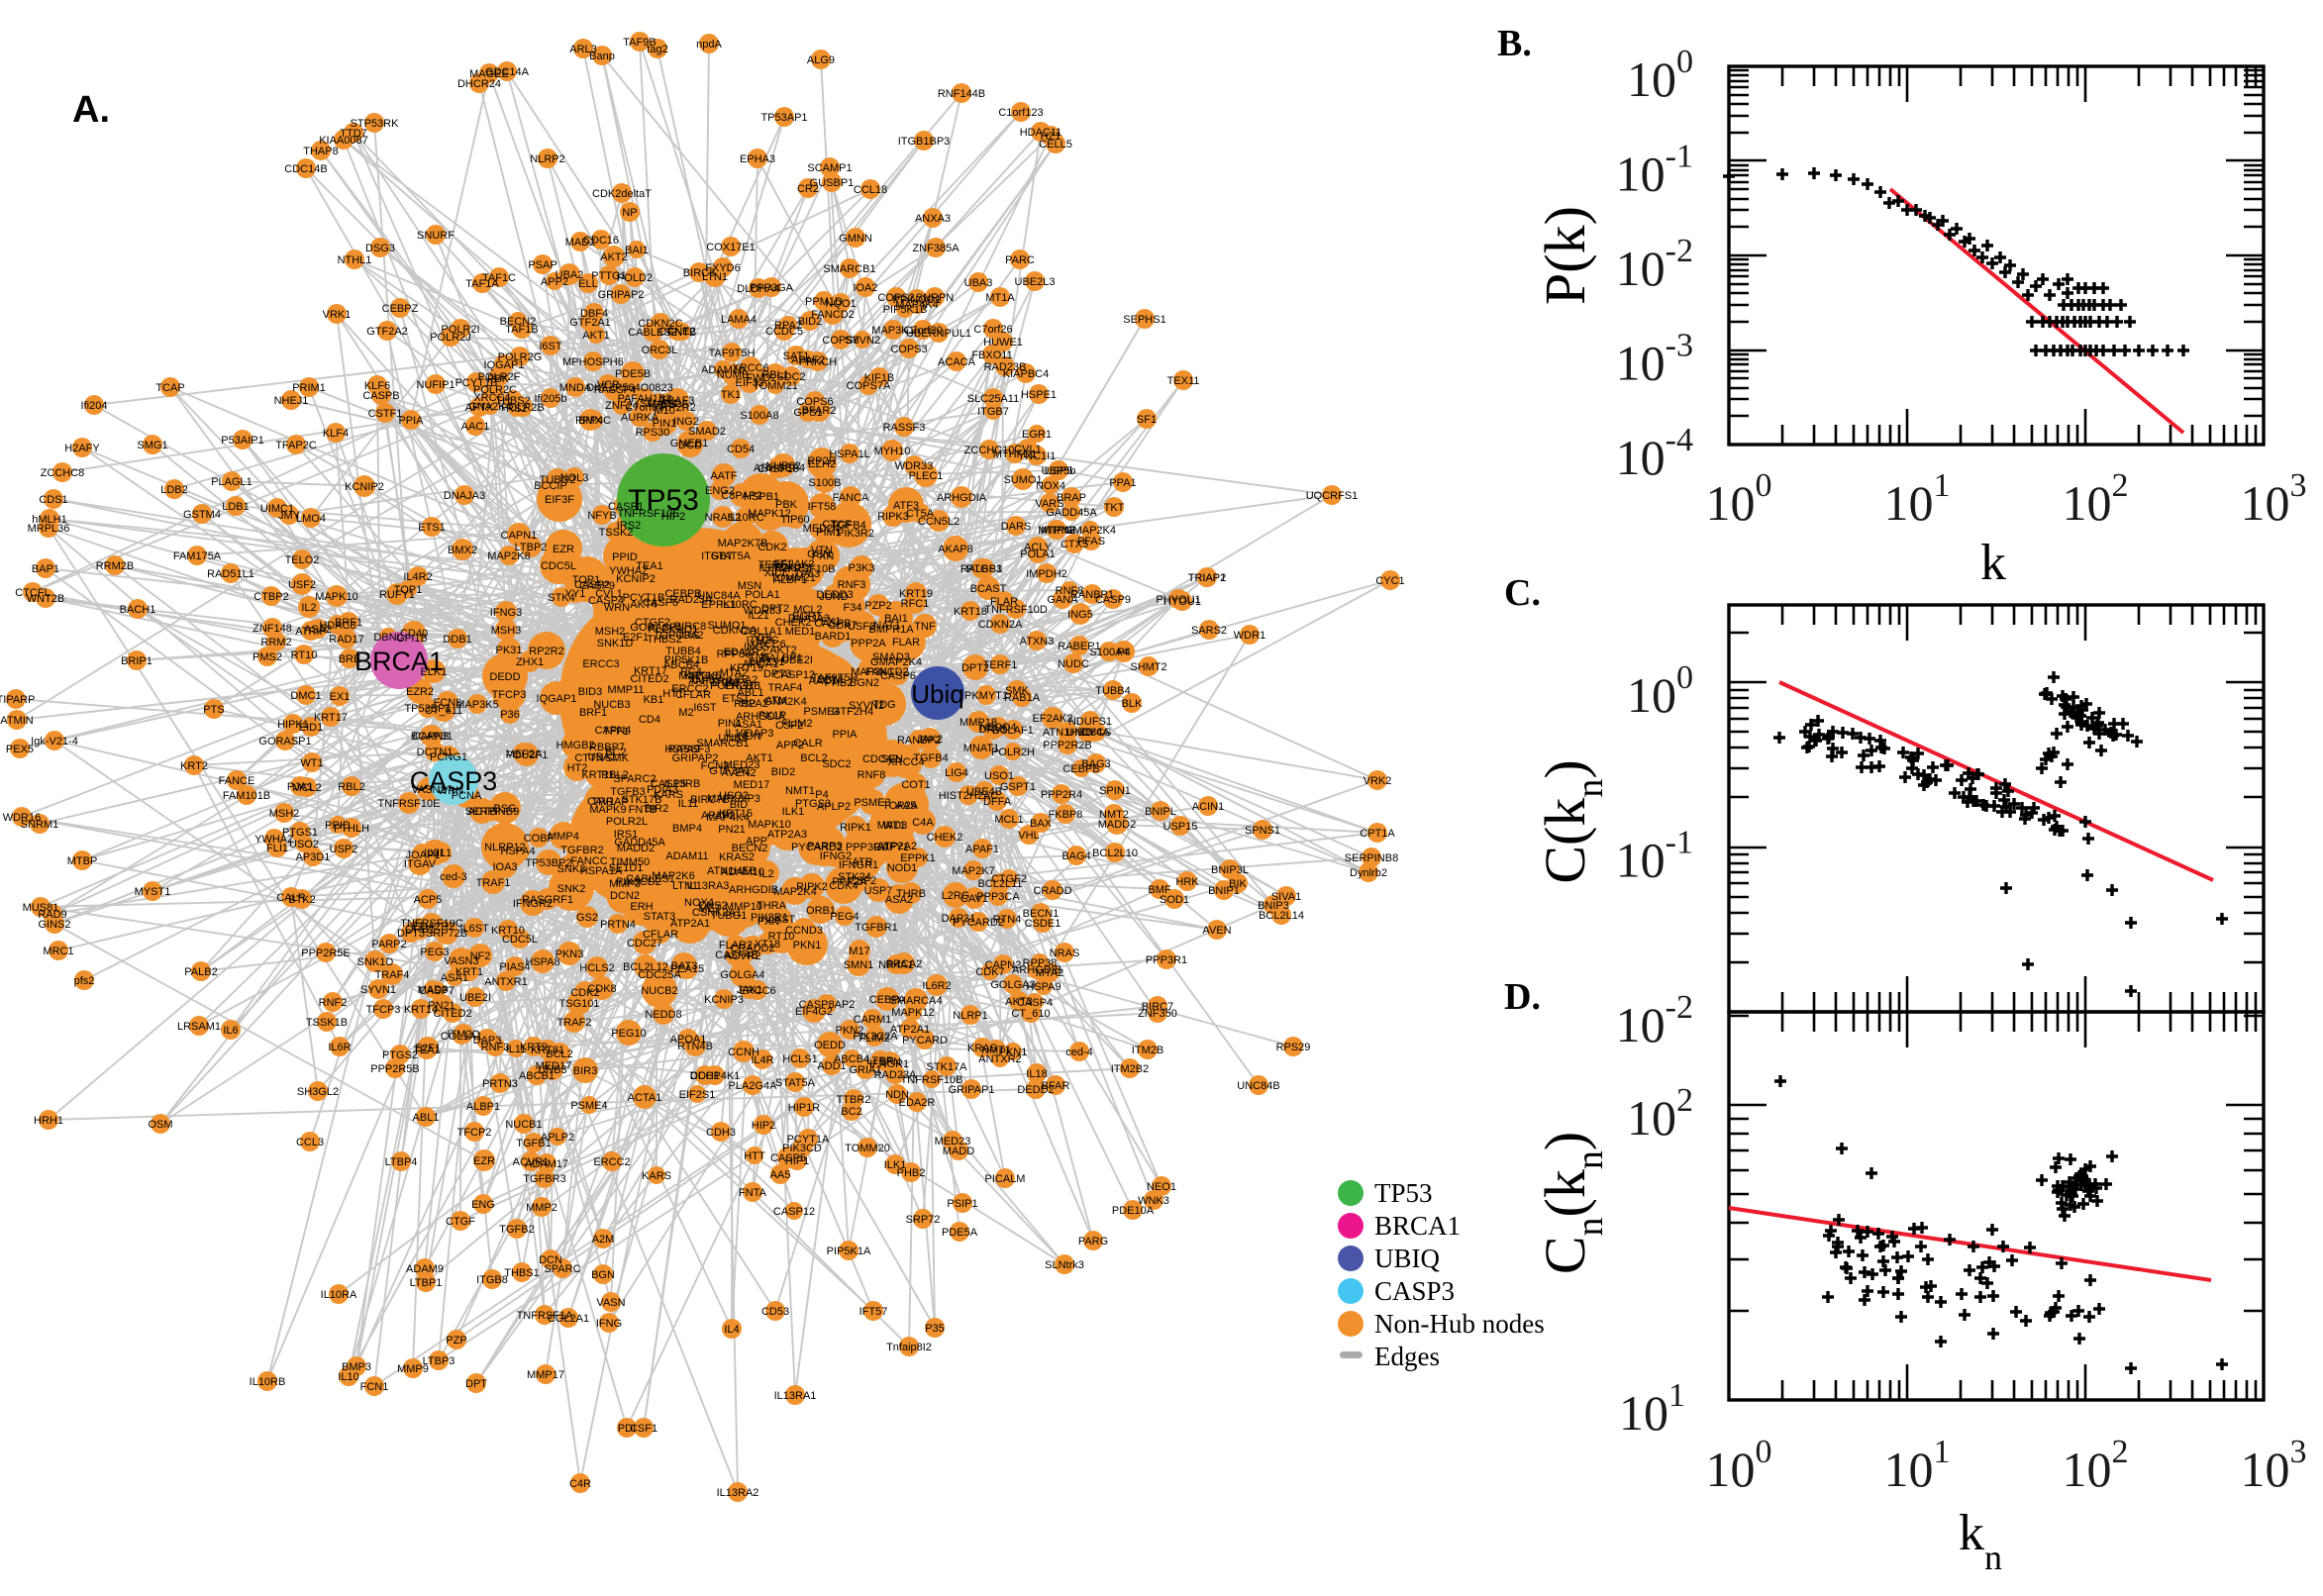 This screenshot has width=2323, height=1596. Describe the element at coordinates (1043, 924) in the screenshot. I see `svg-text: CSDE1` at that location.